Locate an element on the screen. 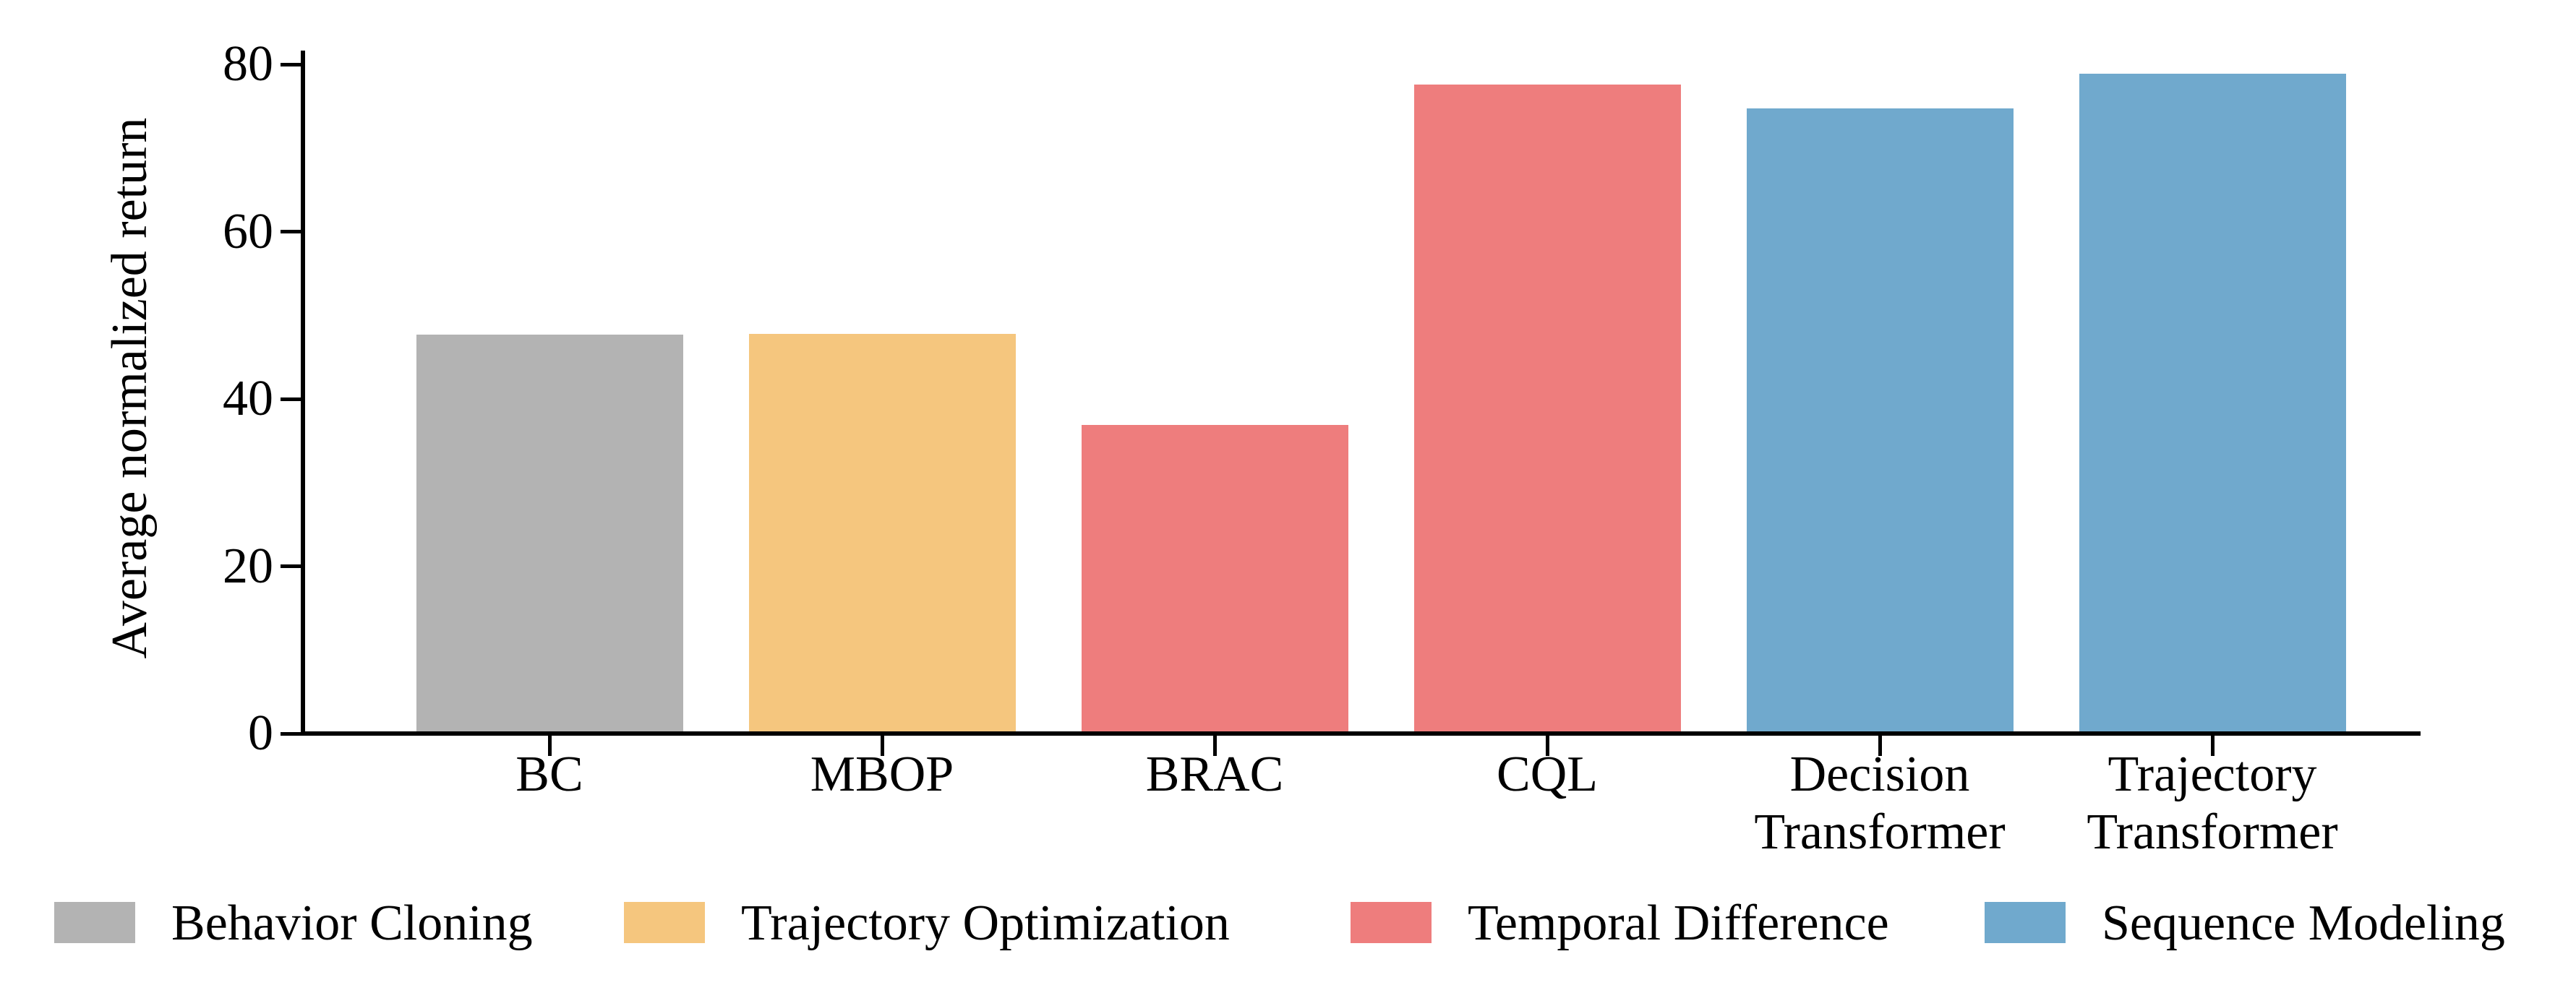 The width and height of the screenshot is (2576, 1006). legend-swatch-sequence-modeling is located at coordinates (2025, 922).